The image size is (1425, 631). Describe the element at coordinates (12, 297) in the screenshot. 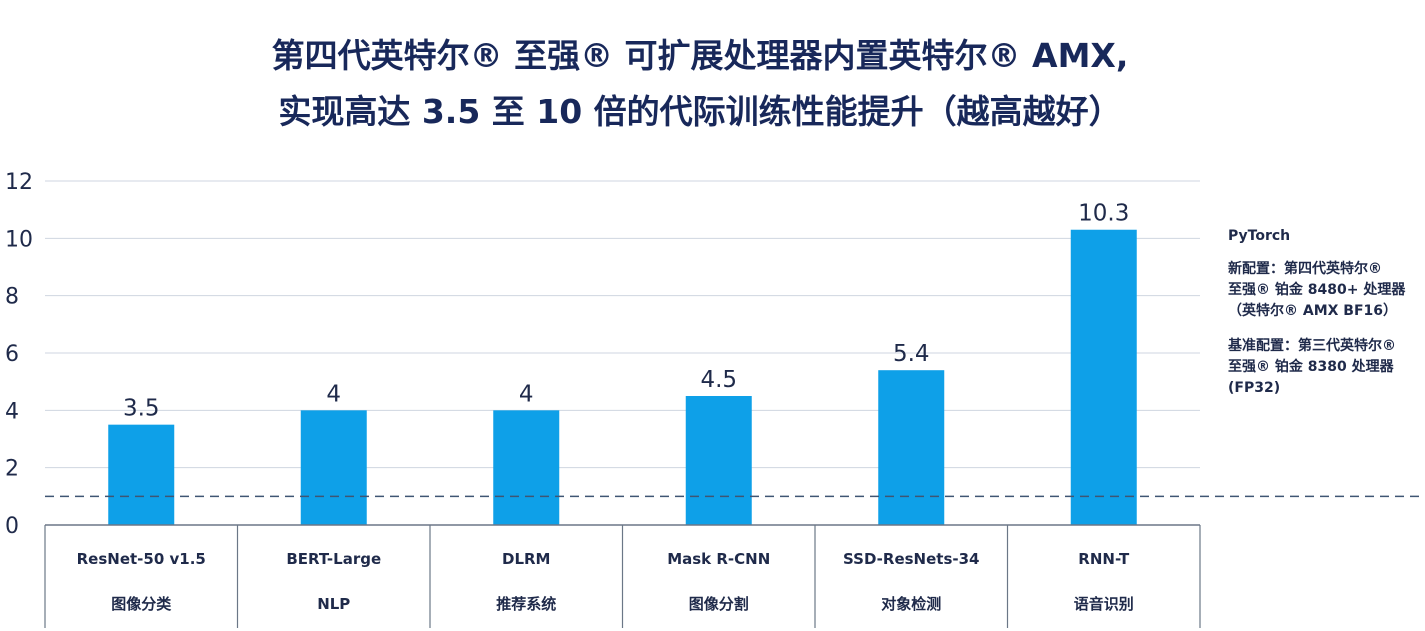

I see `y-tick-label: 8` at that location.